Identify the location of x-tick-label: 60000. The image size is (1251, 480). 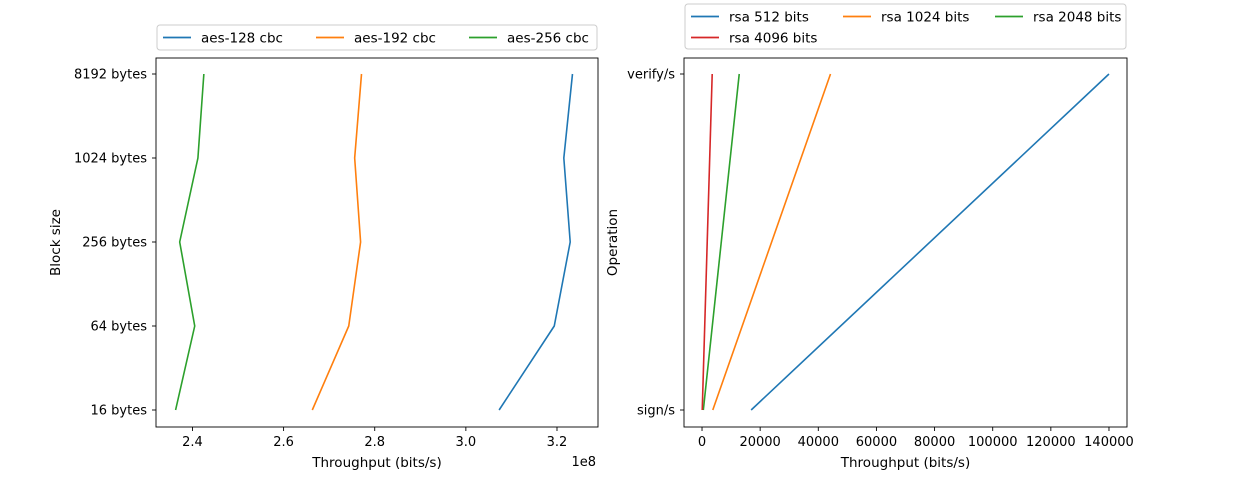
(876, 442).